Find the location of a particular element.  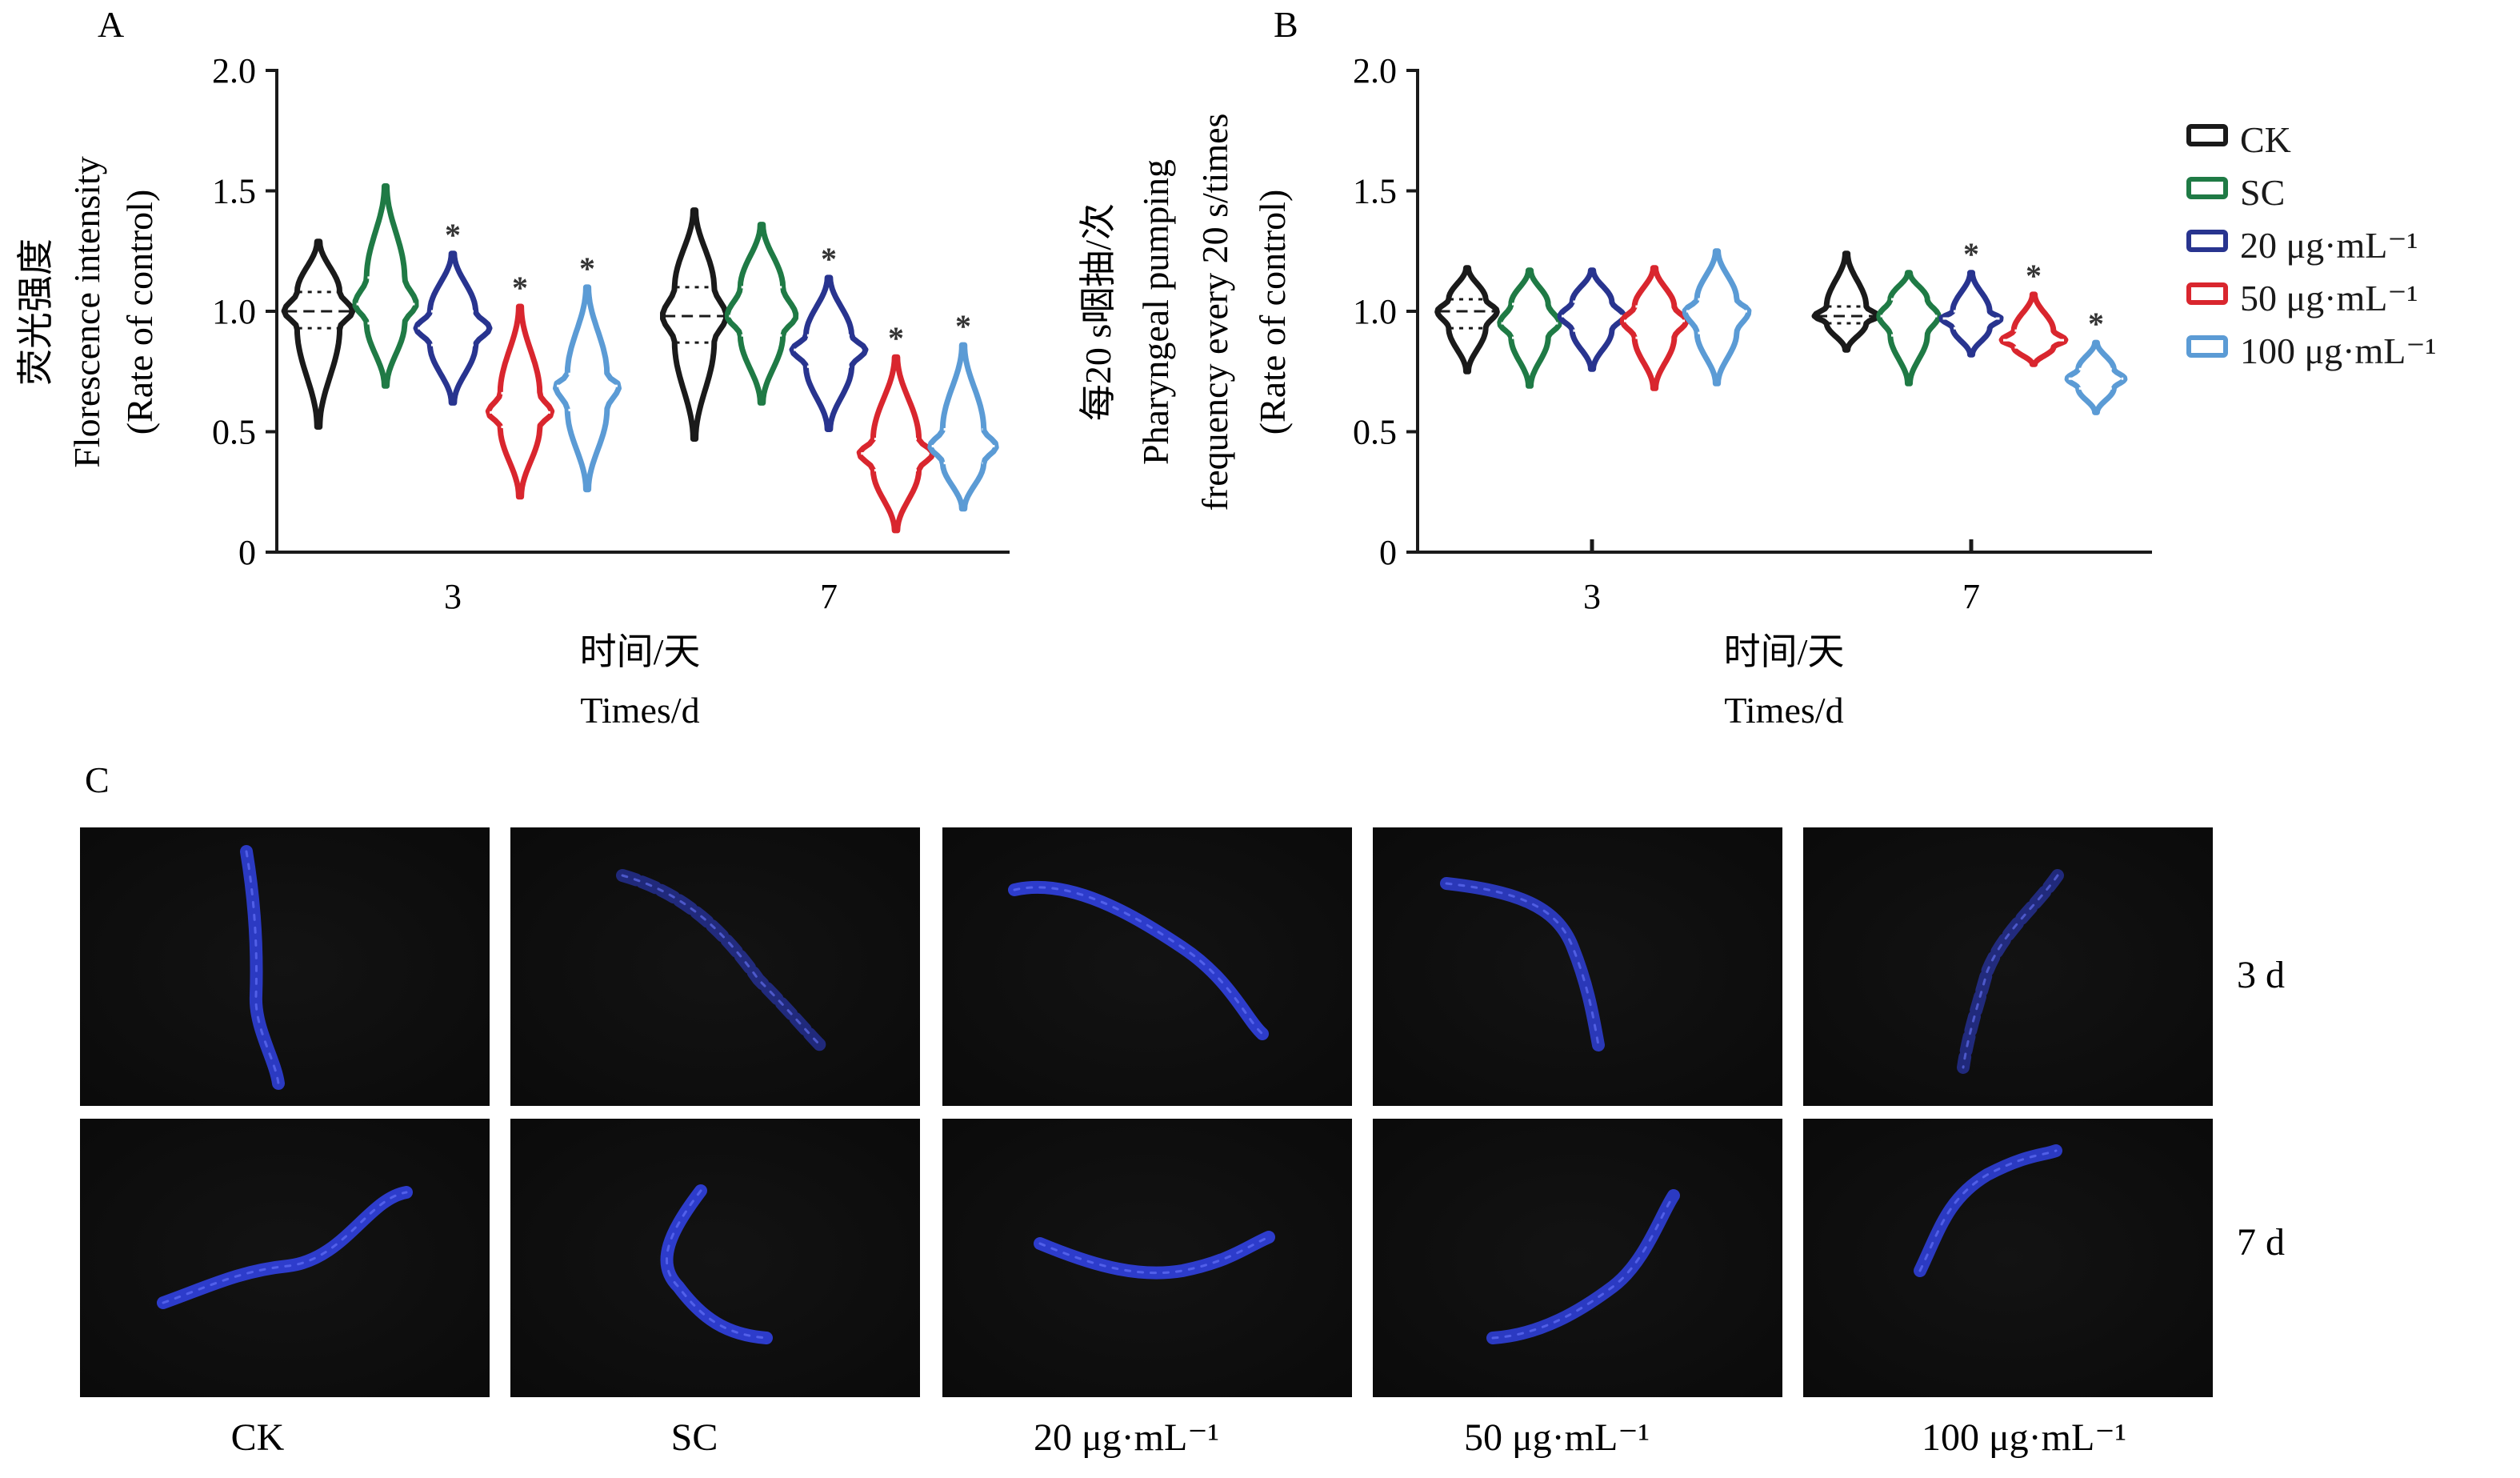

micrograph-3d-col3 is located at coordinates (1147, 966).